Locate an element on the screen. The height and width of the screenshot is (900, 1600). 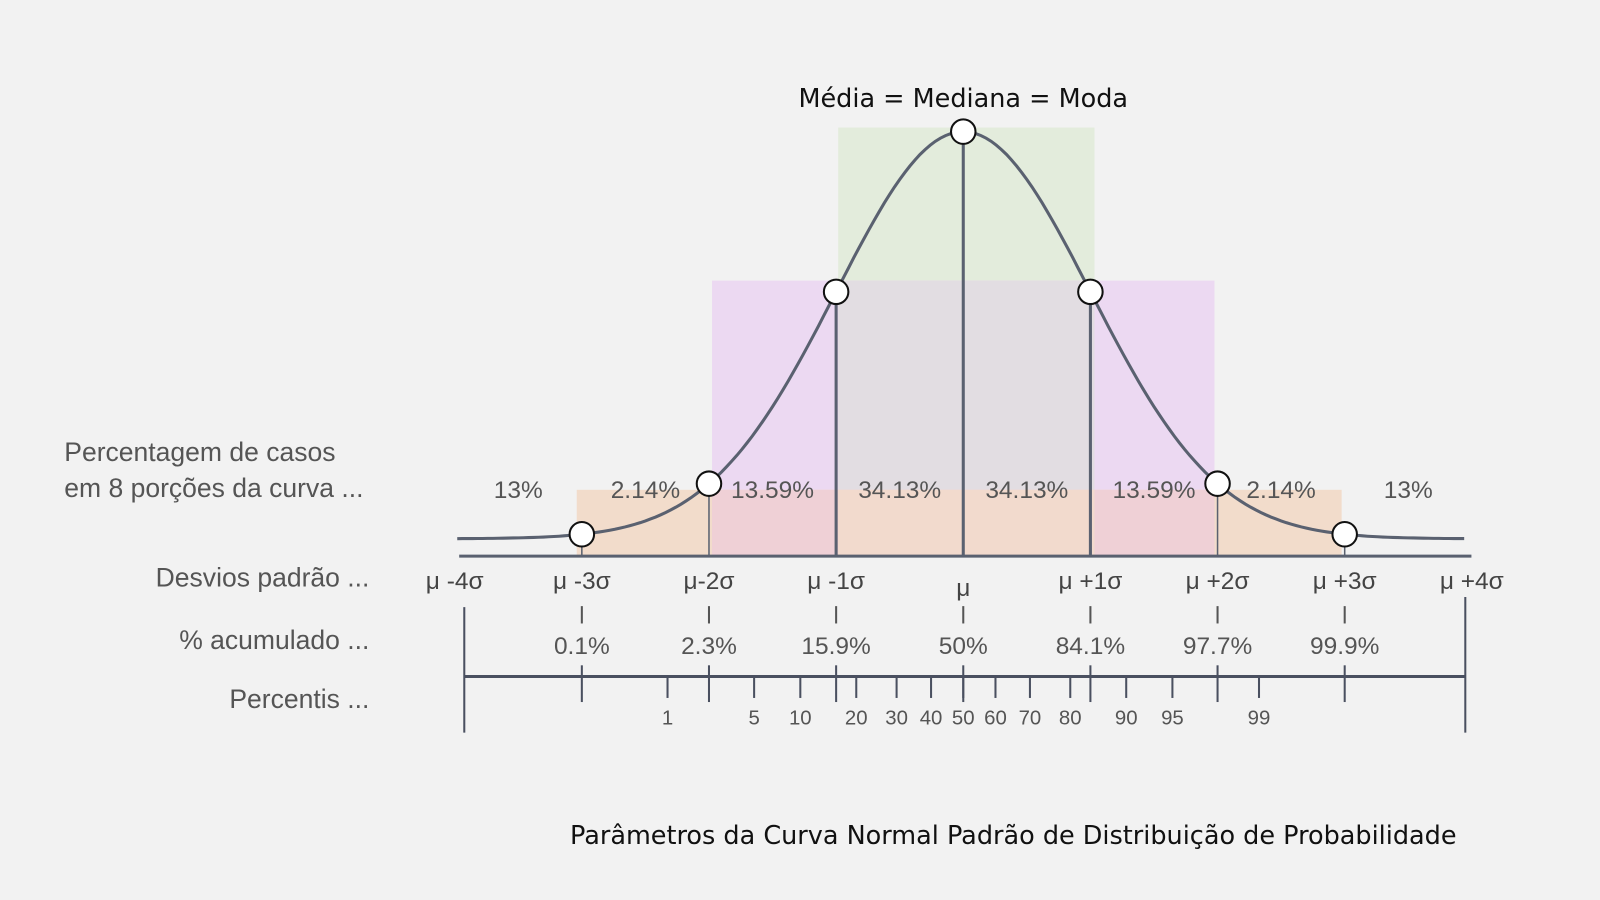
percentile-label: 80 is located at coordinates (1070, 718).